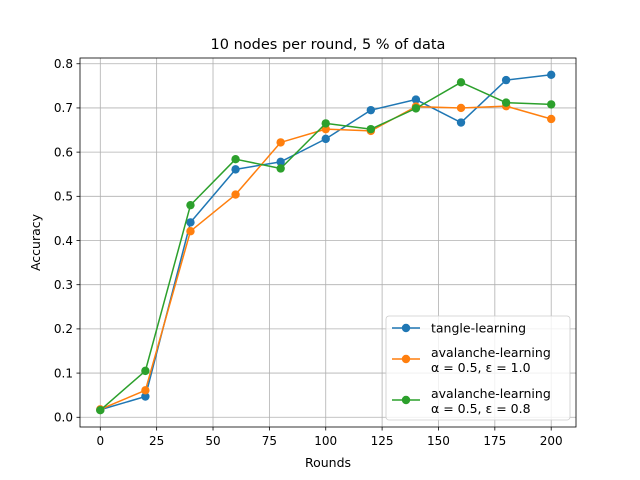 This screenshot has width=640, height=480. I want to click on legend-label: α = 0.5, ε = 0.8, so click(481, 408).